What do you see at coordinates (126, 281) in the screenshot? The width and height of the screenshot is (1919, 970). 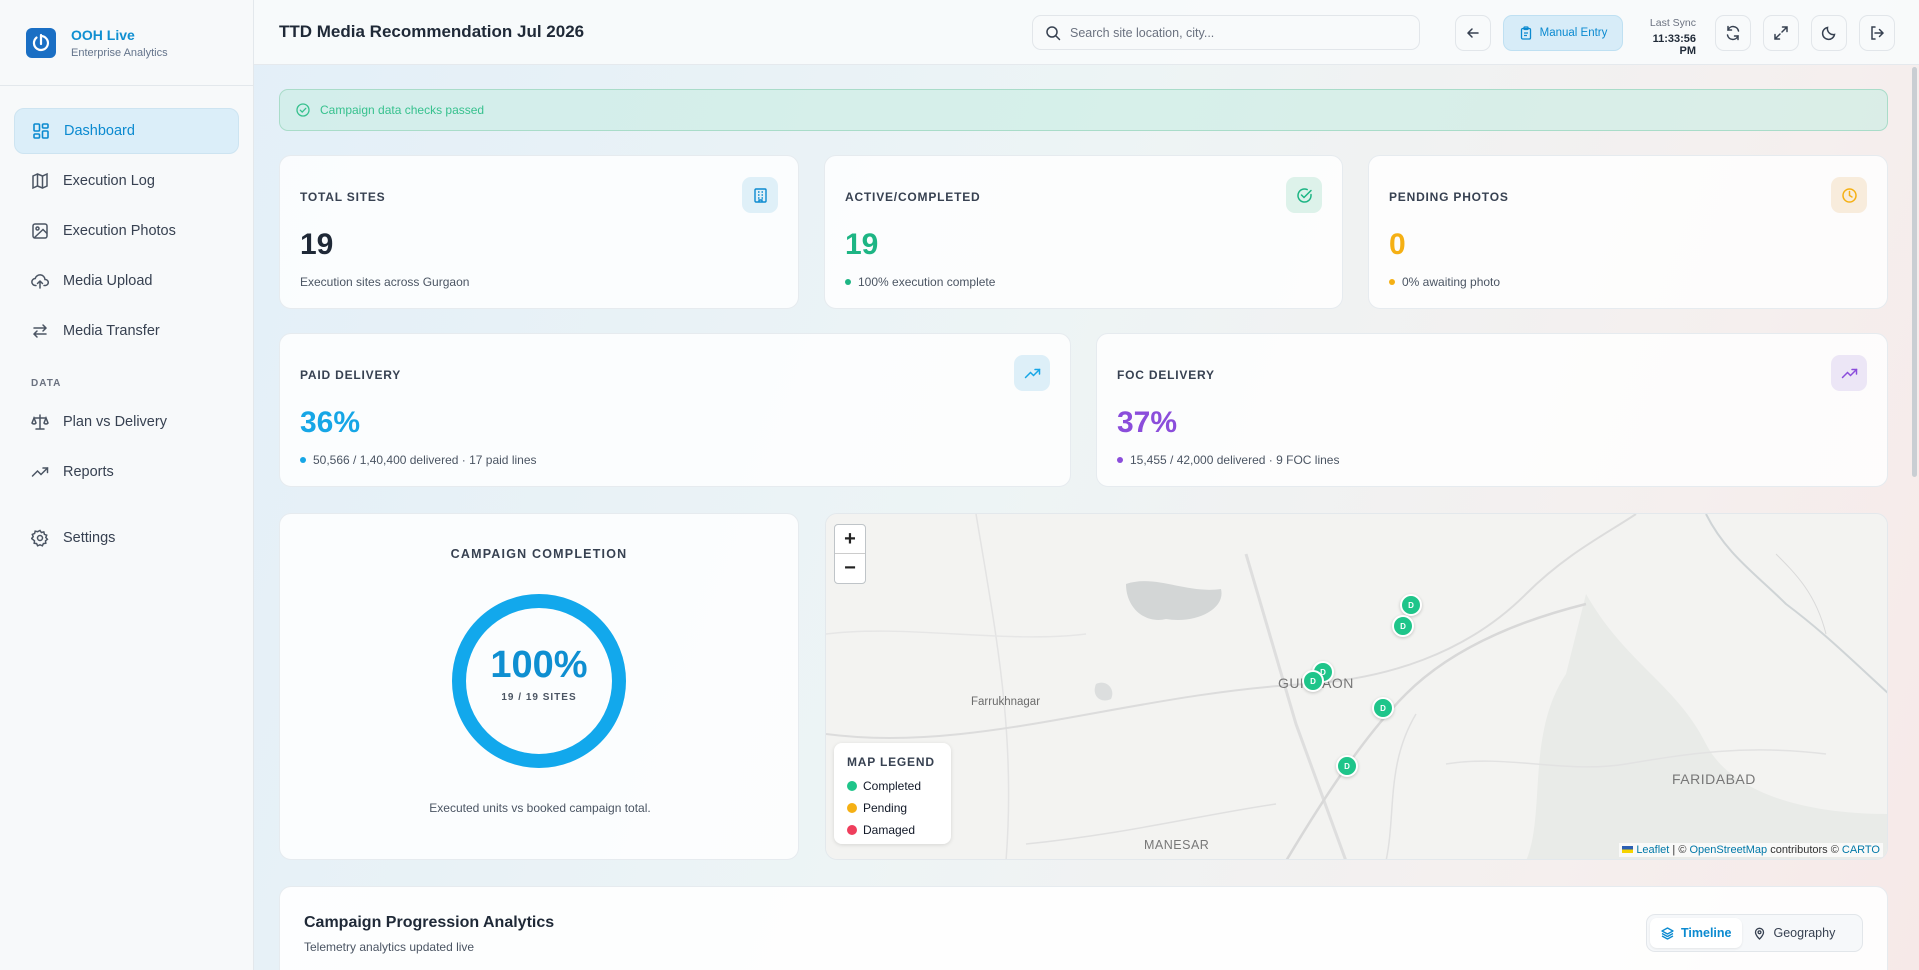 I see `sidebar-item-media-upload: Media Upload` at bounding box center [126, 281].